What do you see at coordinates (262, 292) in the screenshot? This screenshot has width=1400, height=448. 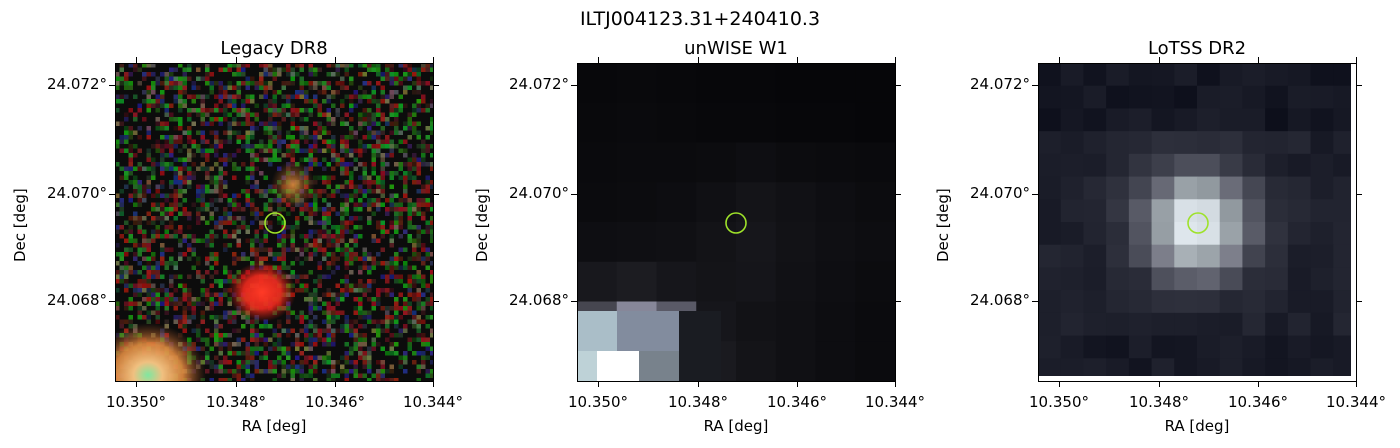 I see `red-source` at bounding box center [262, 292].